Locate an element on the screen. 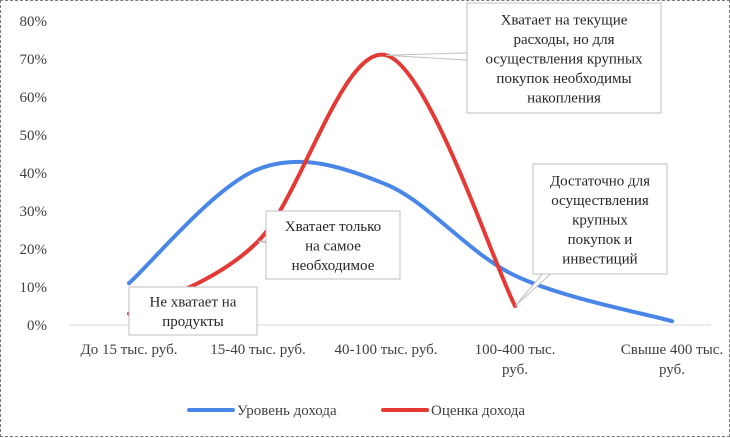 The width and height of the screenshot is (730, 438). y-tick-label: 20% is located at coordinates (34, 250).